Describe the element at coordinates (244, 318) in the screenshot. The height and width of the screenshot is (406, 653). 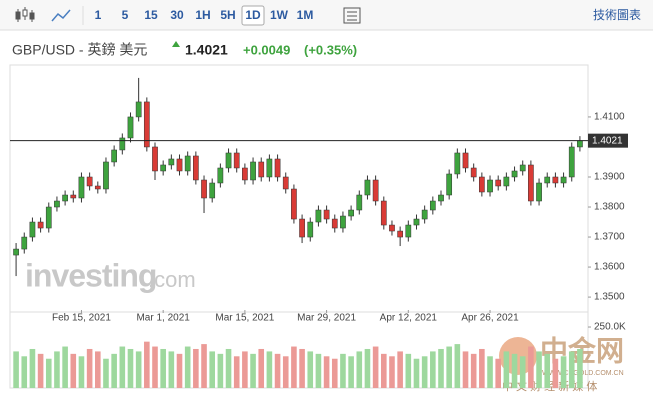
I see `x-tick-label: Mar 15, 2021` at that location.